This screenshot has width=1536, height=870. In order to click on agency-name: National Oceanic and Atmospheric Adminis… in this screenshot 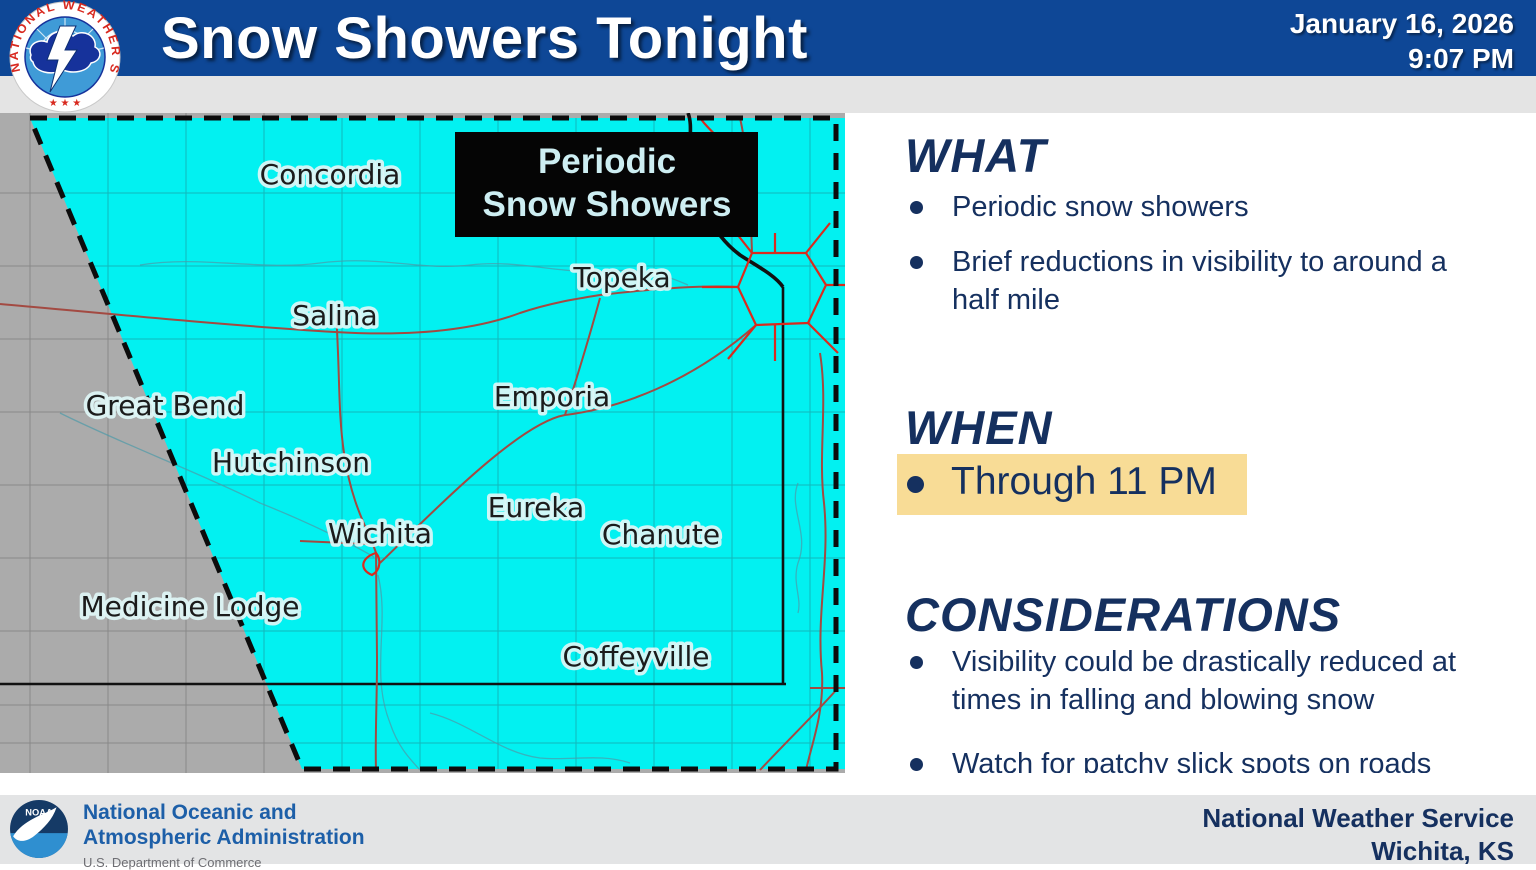, I will do `click(224, 835)`.